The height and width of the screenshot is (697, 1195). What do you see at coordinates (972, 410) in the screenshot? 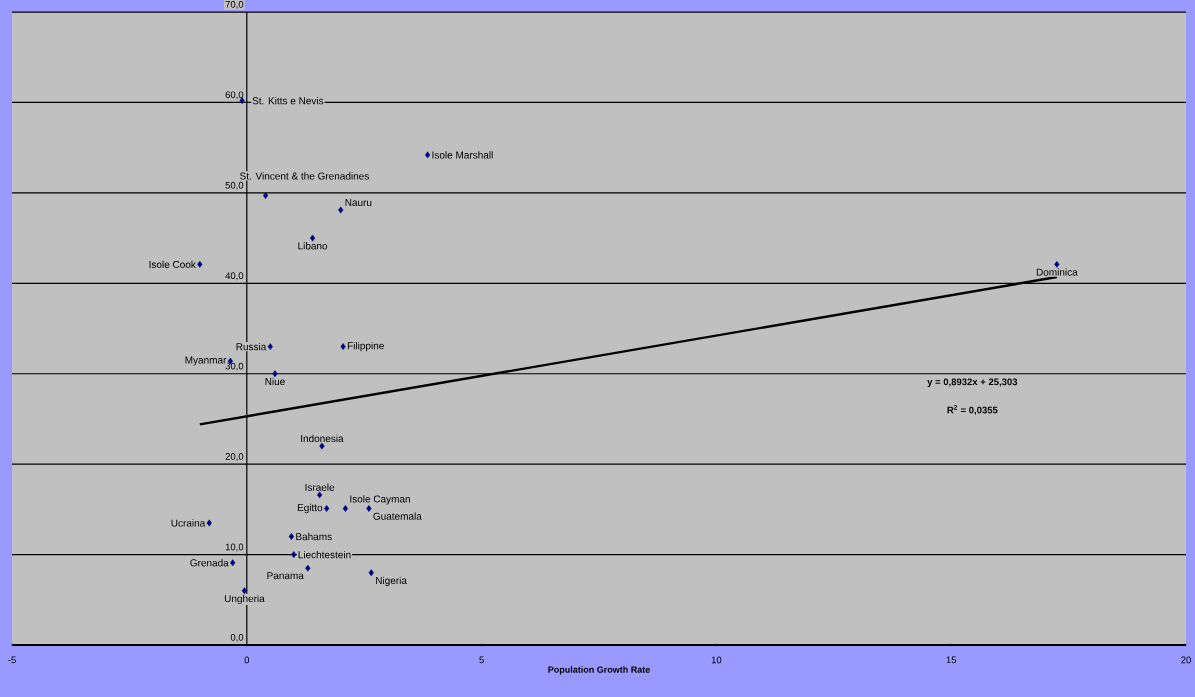
I see `annotation: R$^{2}$ = 0,0355` at bounding box center [972, 410].